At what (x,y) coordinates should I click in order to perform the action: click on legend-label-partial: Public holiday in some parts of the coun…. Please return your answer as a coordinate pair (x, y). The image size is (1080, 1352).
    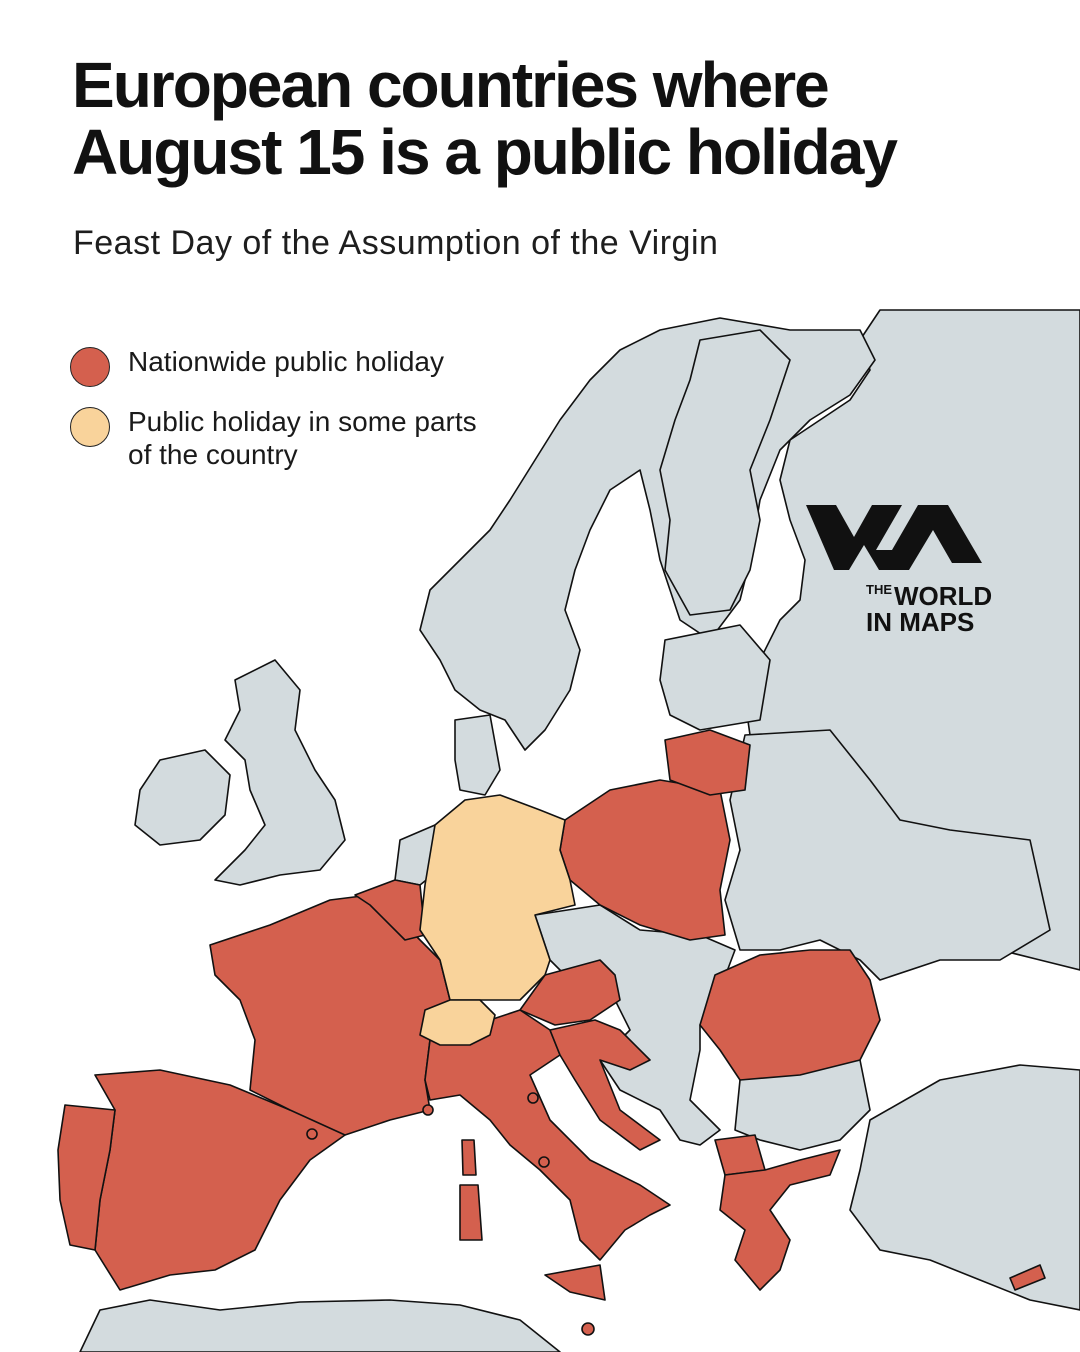
    Looking at the image, I should click on (302, 438).